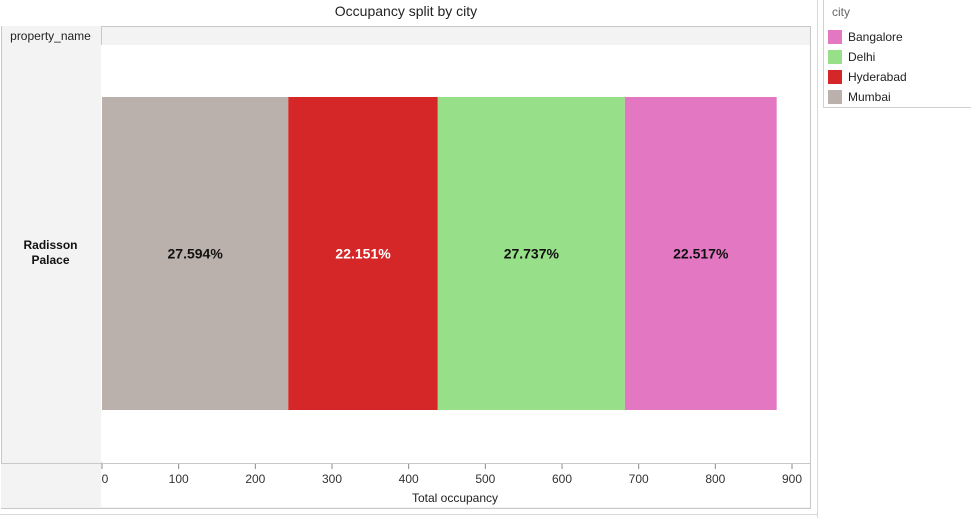  What do you see at coordinates (869, 97) in the screenshot?
I see `legend-label: Mumbai` at bounding box center [869, 97].